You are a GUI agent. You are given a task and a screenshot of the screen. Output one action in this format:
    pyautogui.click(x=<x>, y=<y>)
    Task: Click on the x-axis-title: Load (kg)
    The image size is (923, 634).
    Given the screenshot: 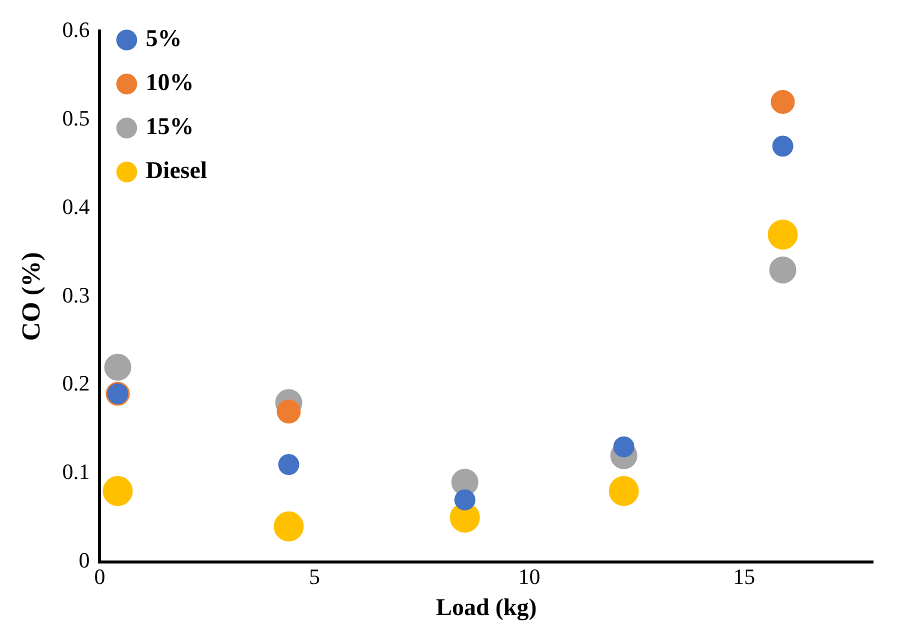 What is the action you would take?
    pyautogui.click(x=486, y=607)
    